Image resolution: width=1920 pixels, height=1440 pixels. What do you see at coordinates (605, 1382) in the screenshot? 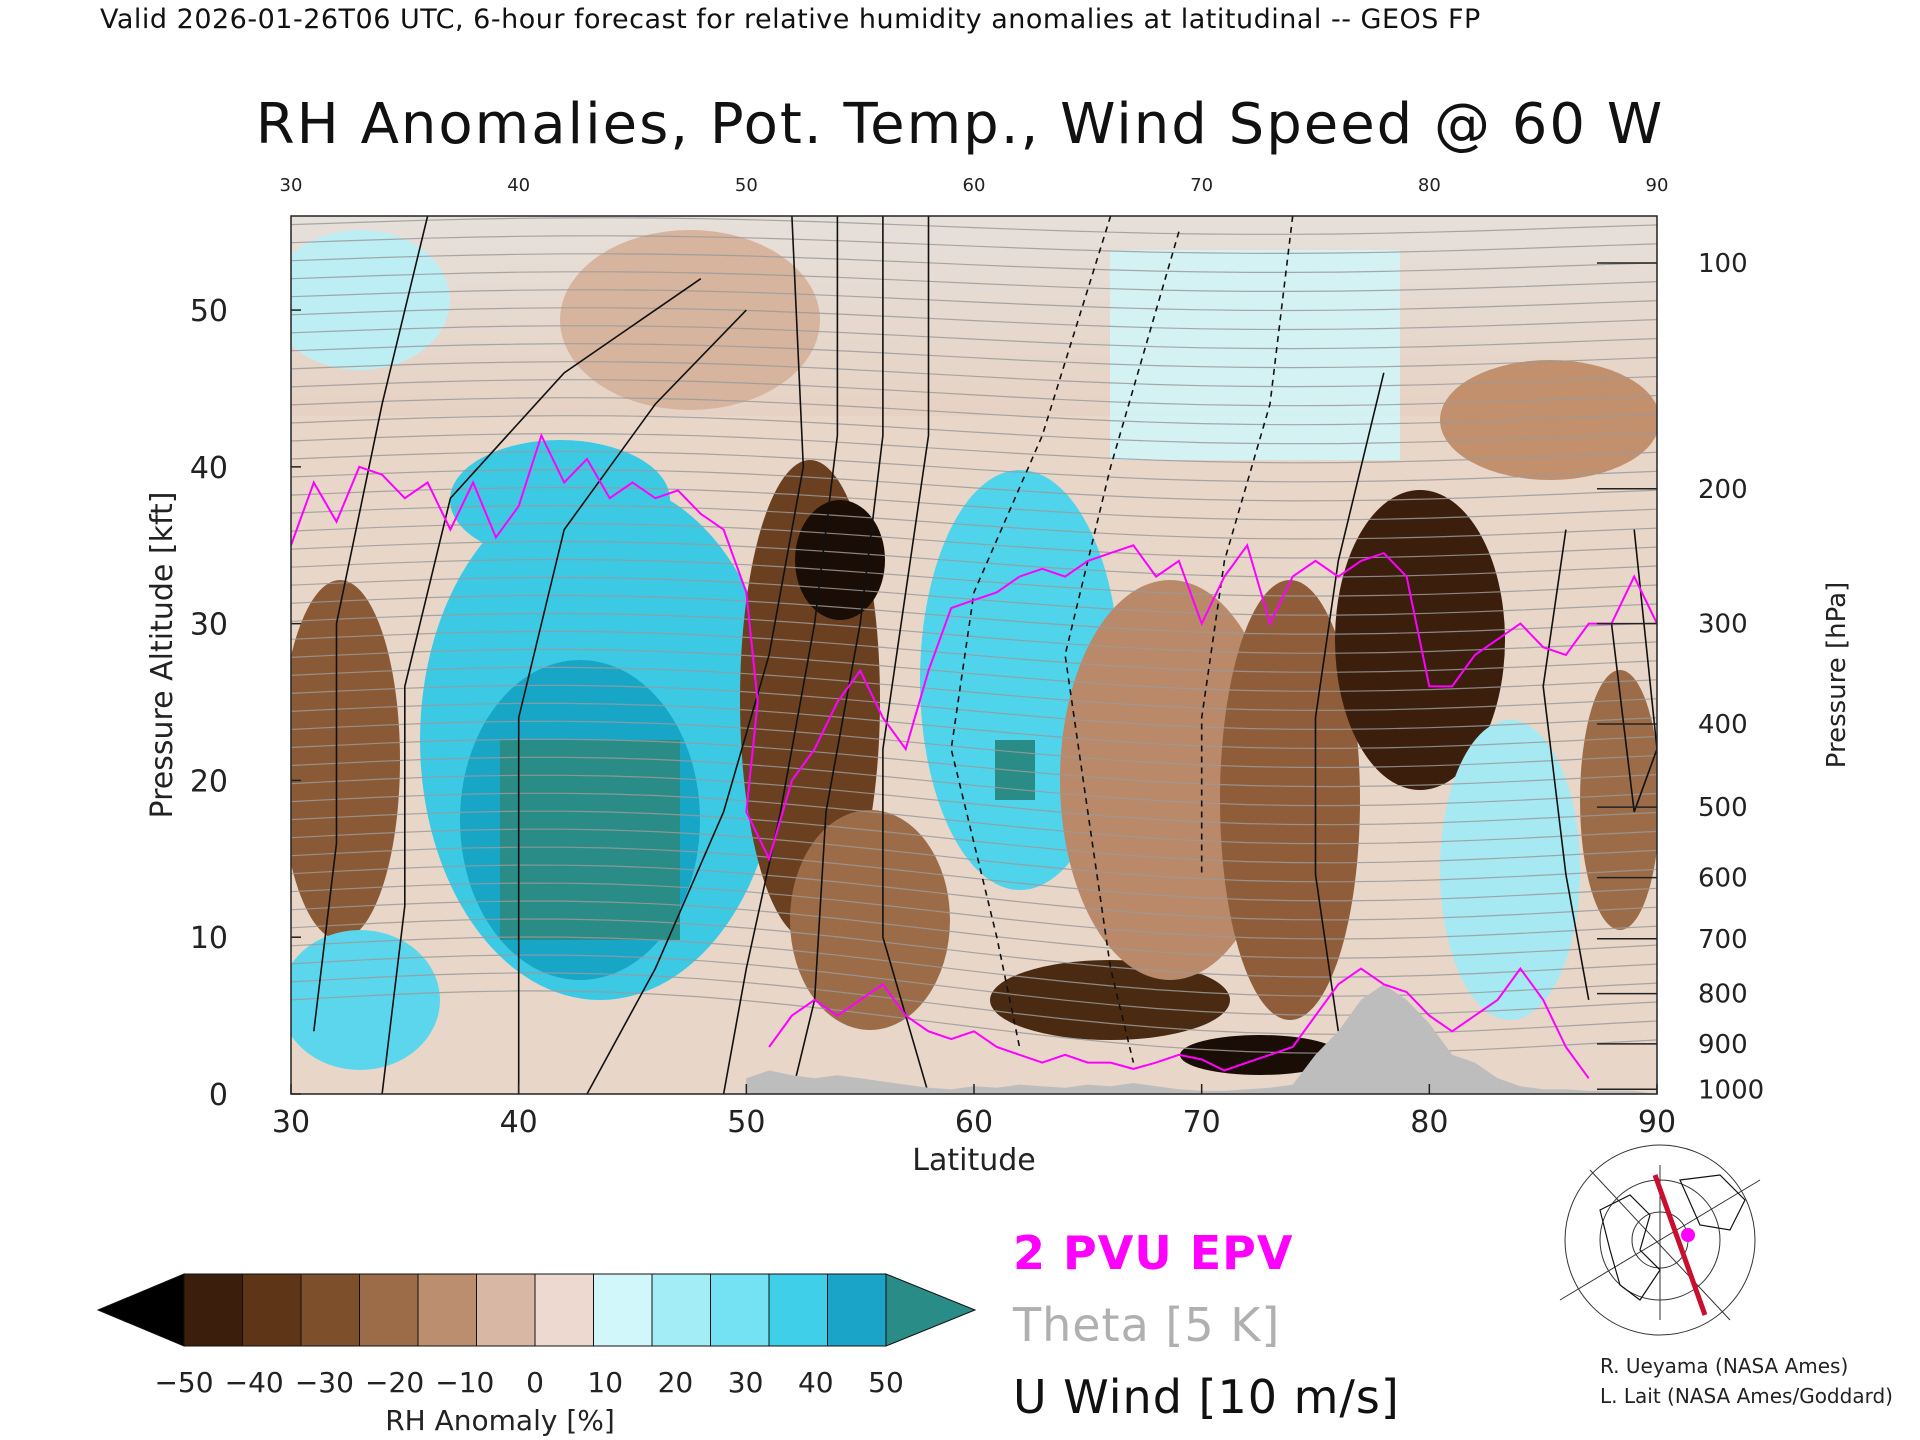
I see `colorbar-tick-label: 10` at bounding box center [605, 1382].